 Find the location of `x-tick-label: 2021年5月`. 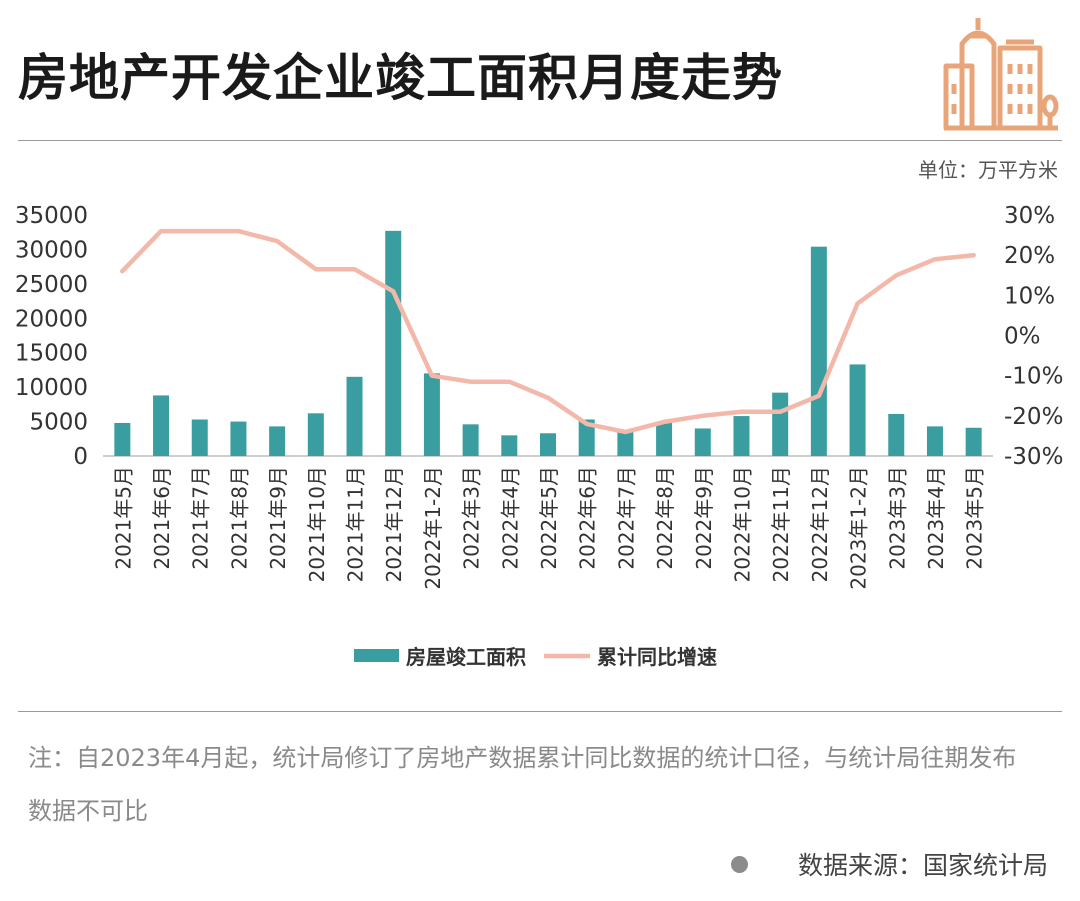

x-tick-label: 2021年5月 is located at coordinates (123, 518).